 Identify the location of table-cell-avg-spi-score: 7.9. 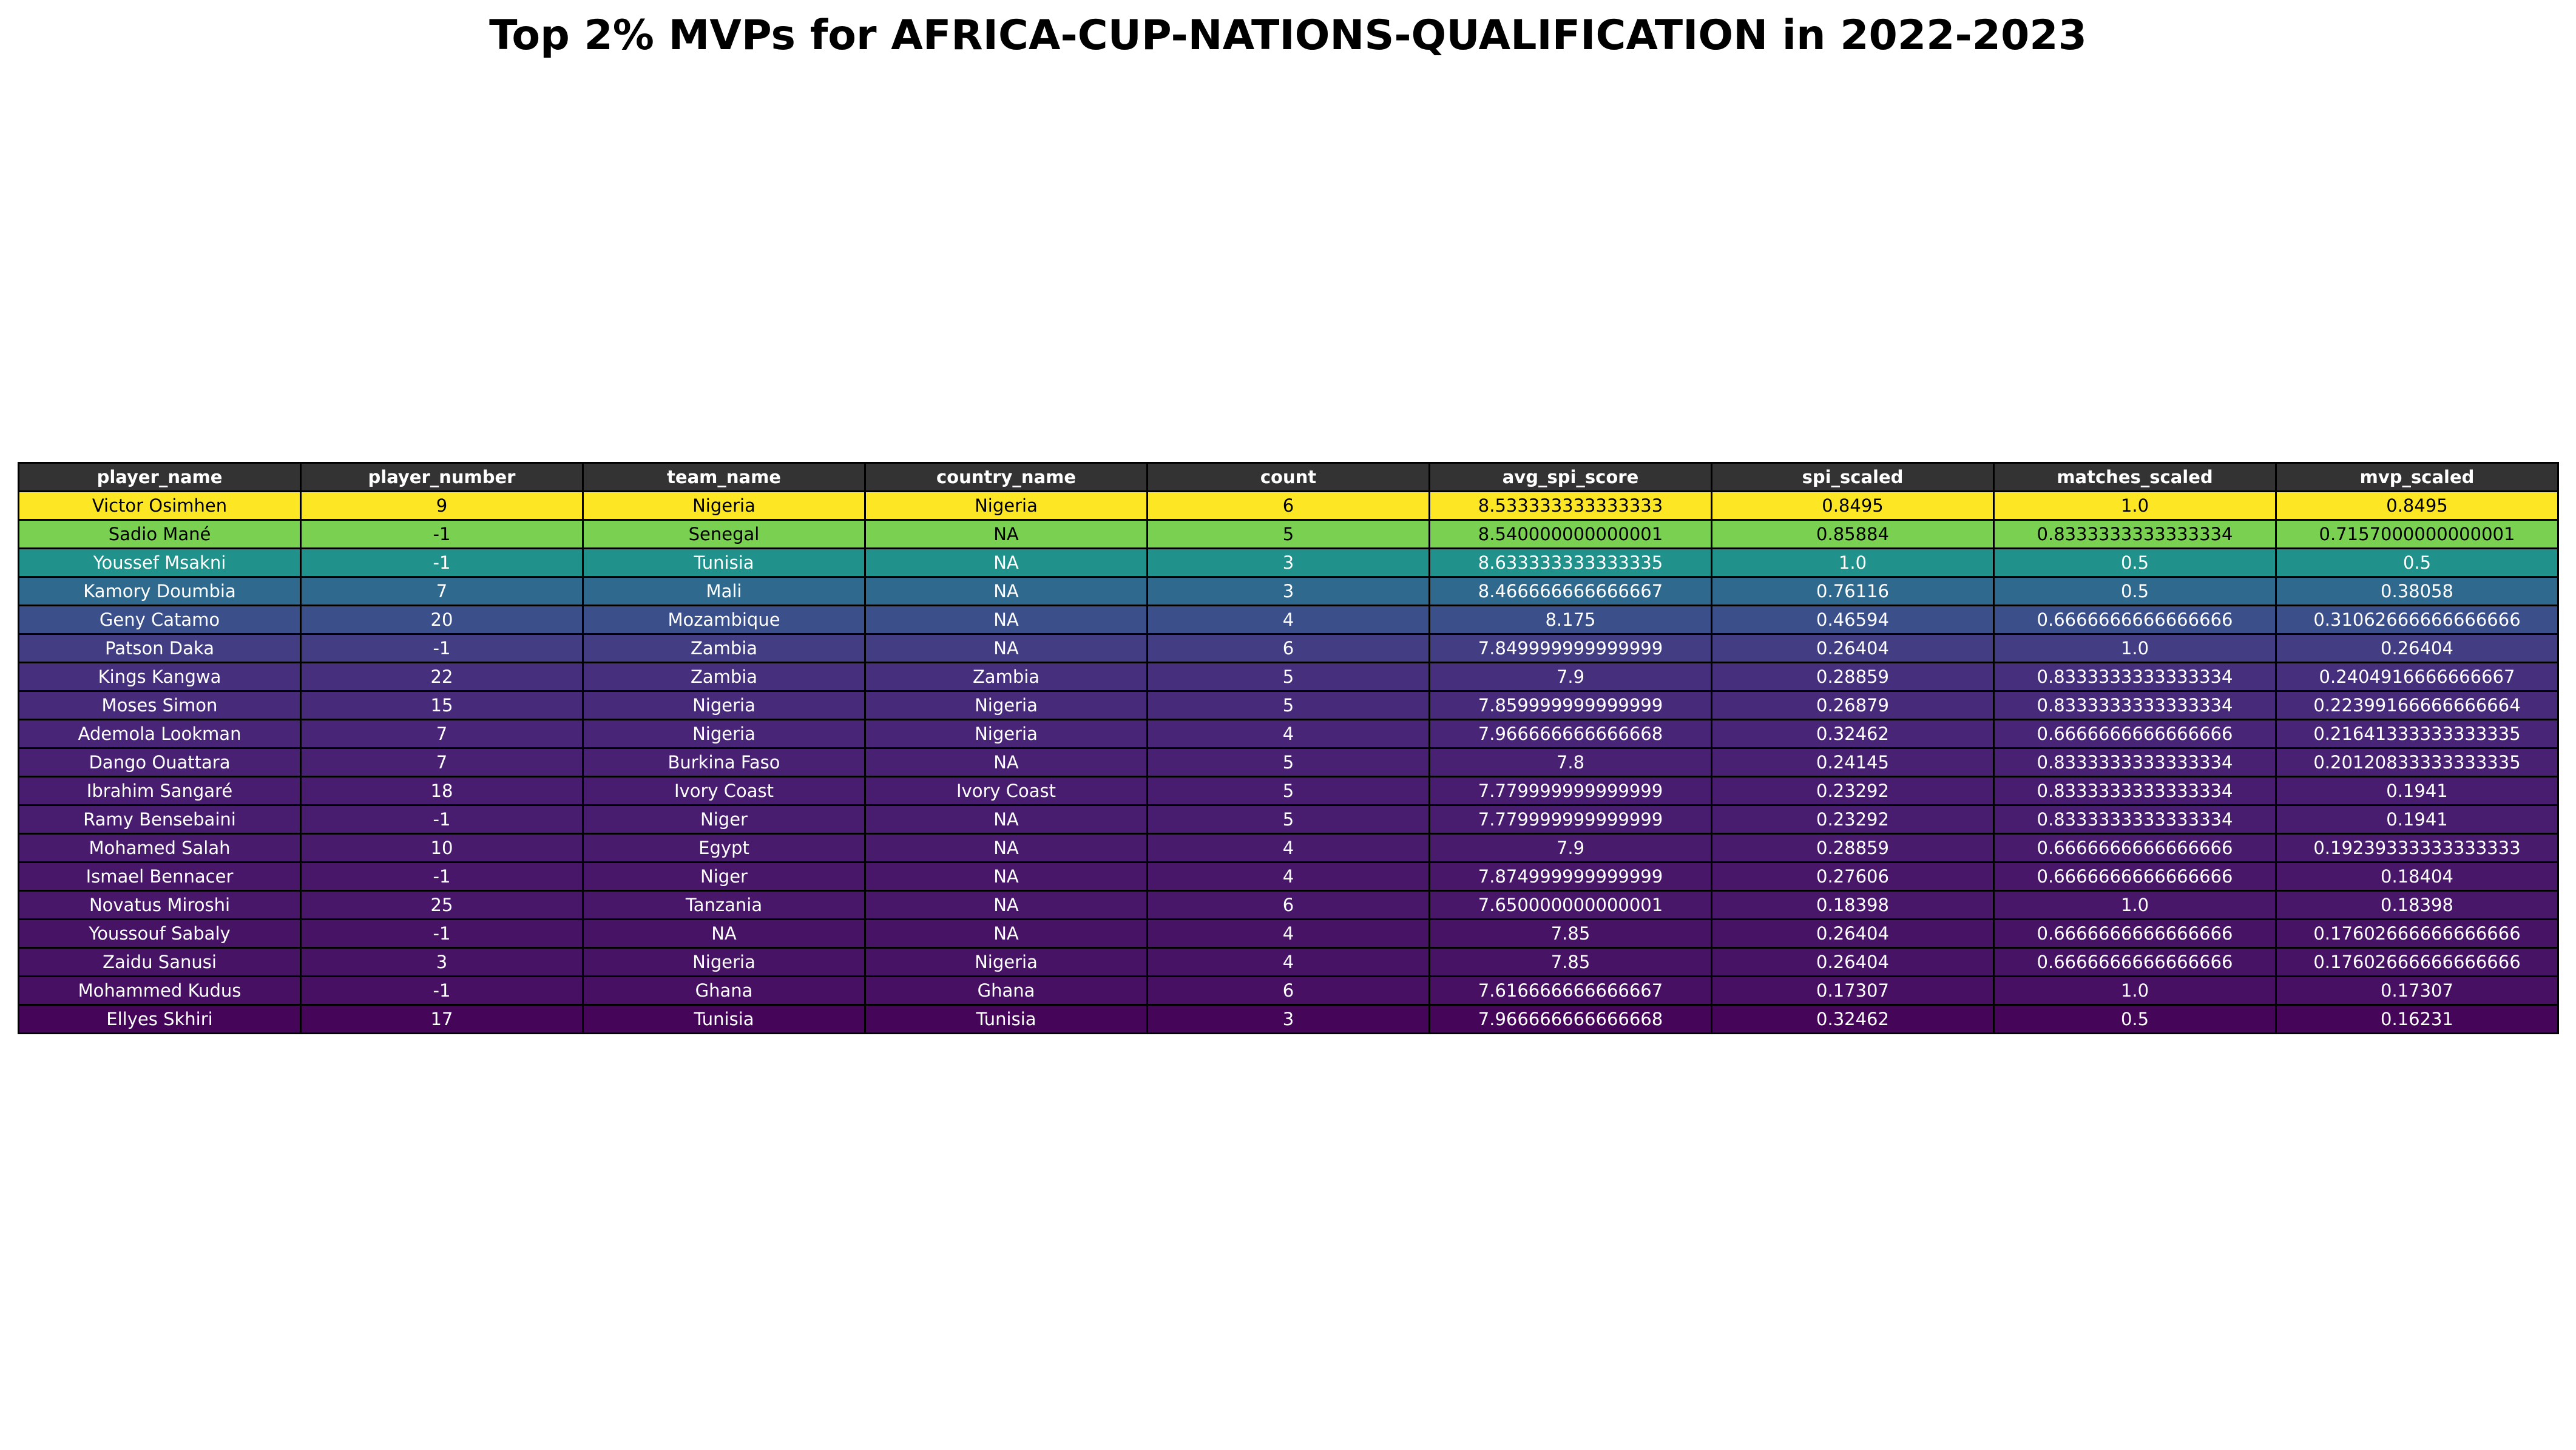
(1570, 848).